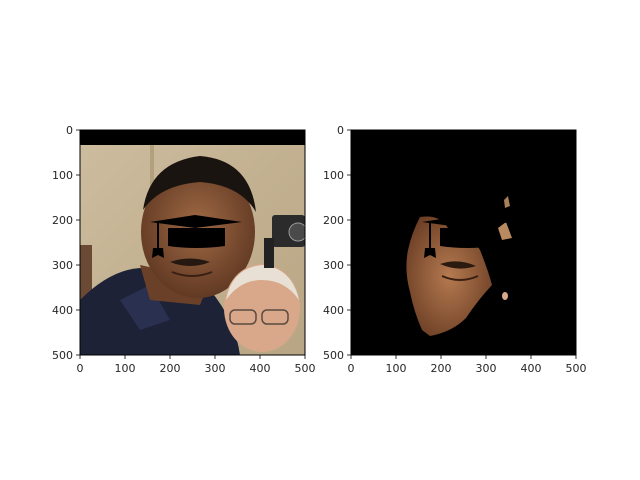 This screenshot has width=640, height=480. I want to click on mask-right-fragment, so click(505, 231).